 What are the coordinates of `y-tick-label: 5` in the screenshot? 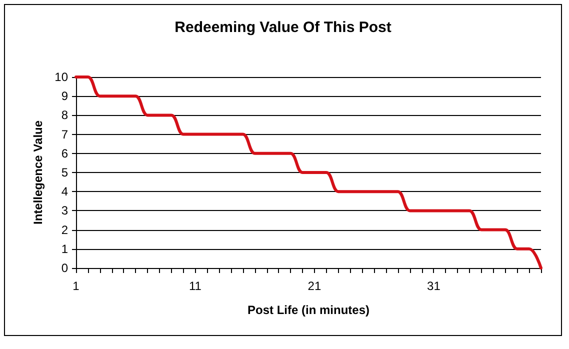 It's located at (64, 173).